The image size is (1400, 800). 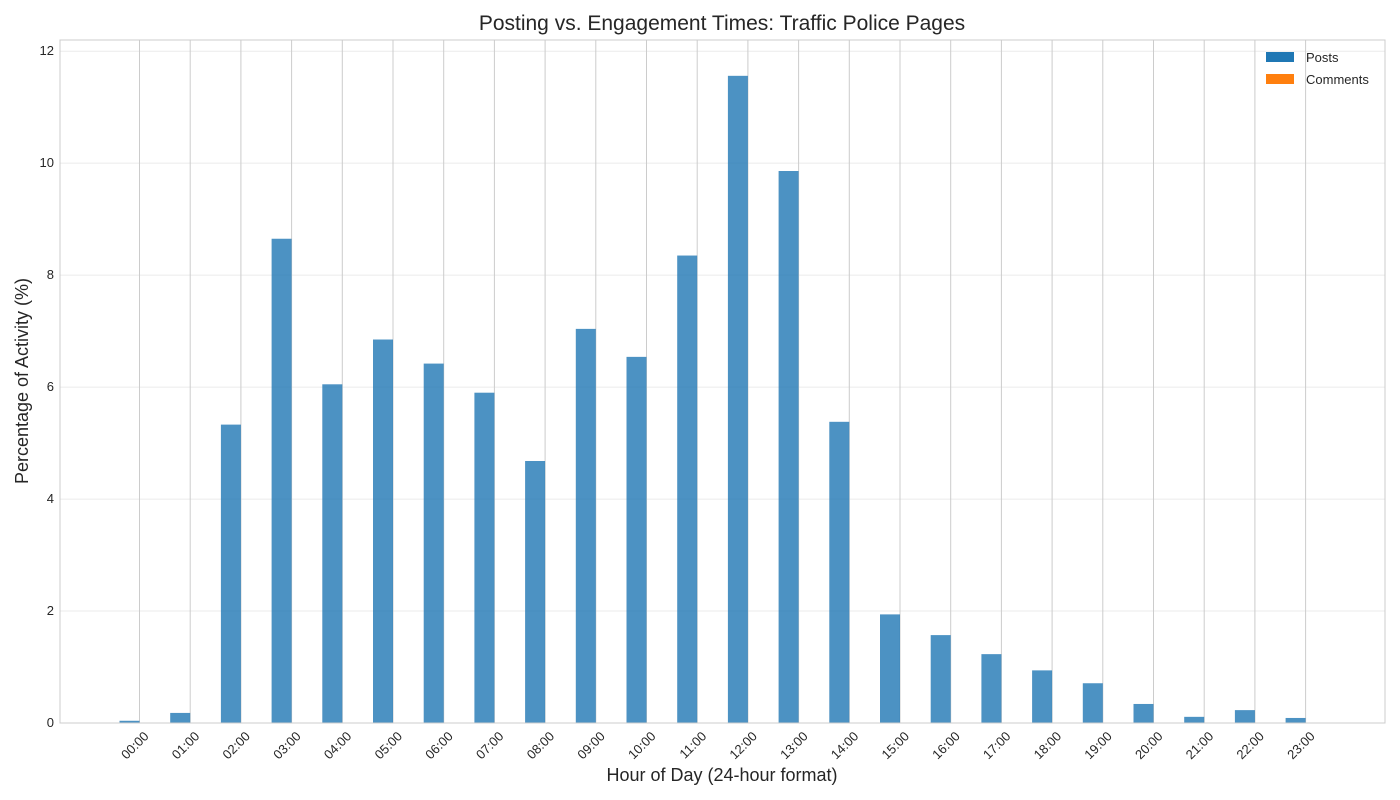 I want to click on y-tick-label: 8, so click(x=50, y=274).